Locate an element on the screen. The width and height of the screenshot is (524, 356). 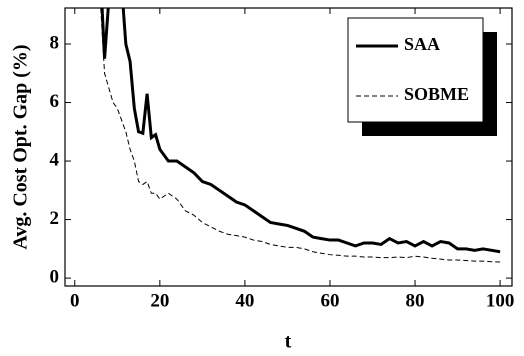
x-tick-label: 100 is located at coordinates (500, 300).